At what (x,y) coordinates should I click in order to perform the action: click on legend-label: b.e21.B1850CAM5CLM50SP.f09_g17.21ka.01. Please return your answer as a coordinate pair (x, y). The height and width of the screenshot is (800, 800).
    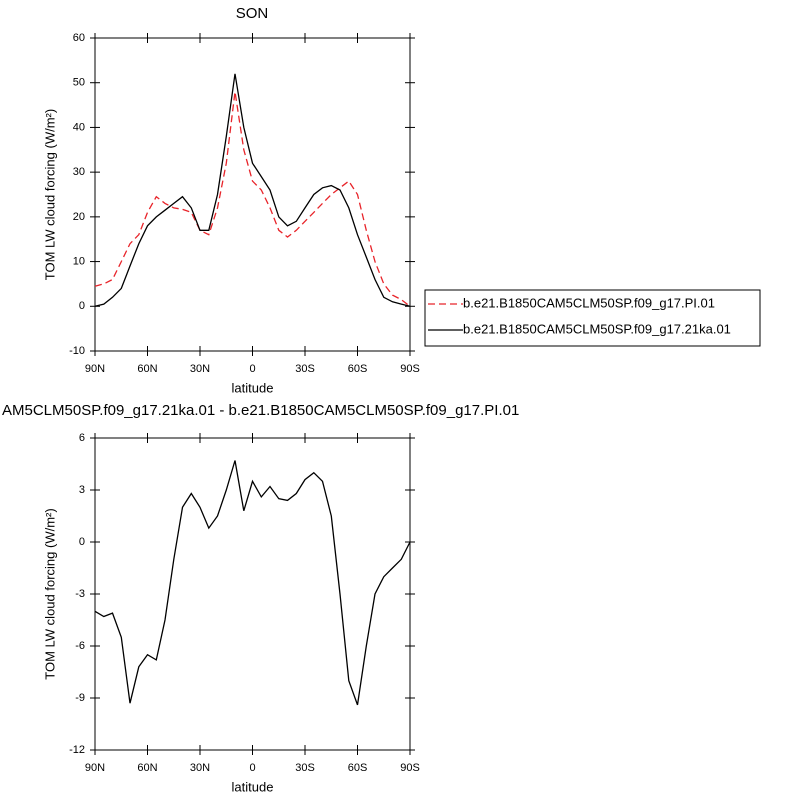
    Looking at the image, I should click on (597, 328).